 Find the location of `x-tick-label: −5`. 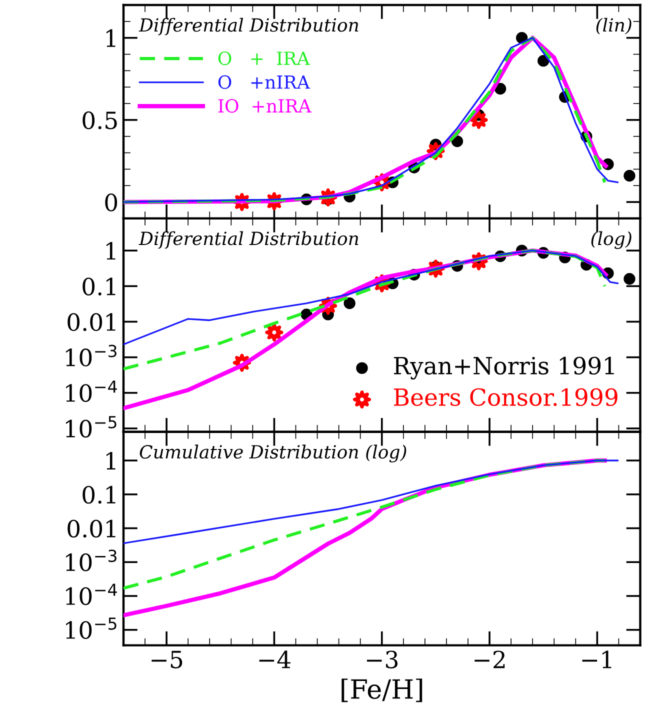

x-tick-label: −5 is located at coordinates (167, 659).